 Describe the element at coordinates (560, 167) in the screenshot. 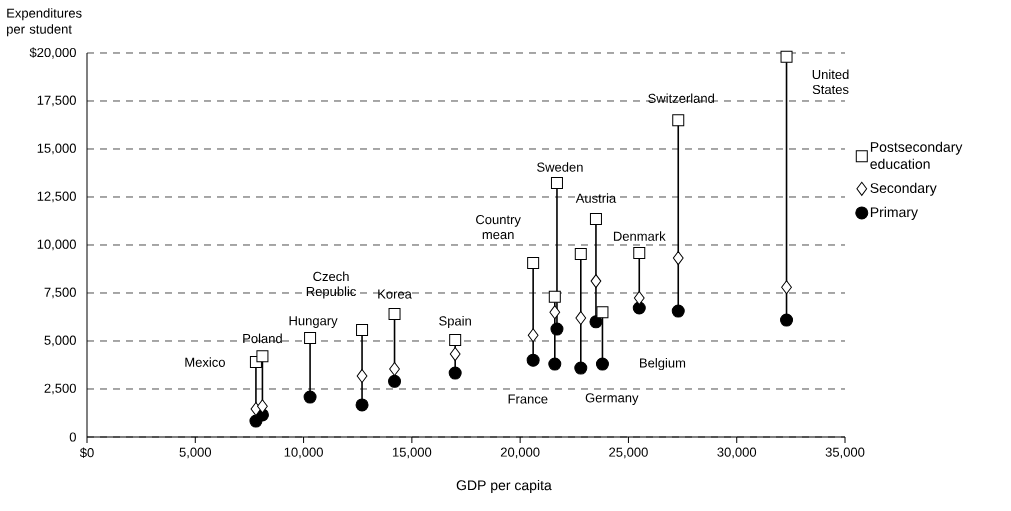

I see `annotation: Sweden` at that location.